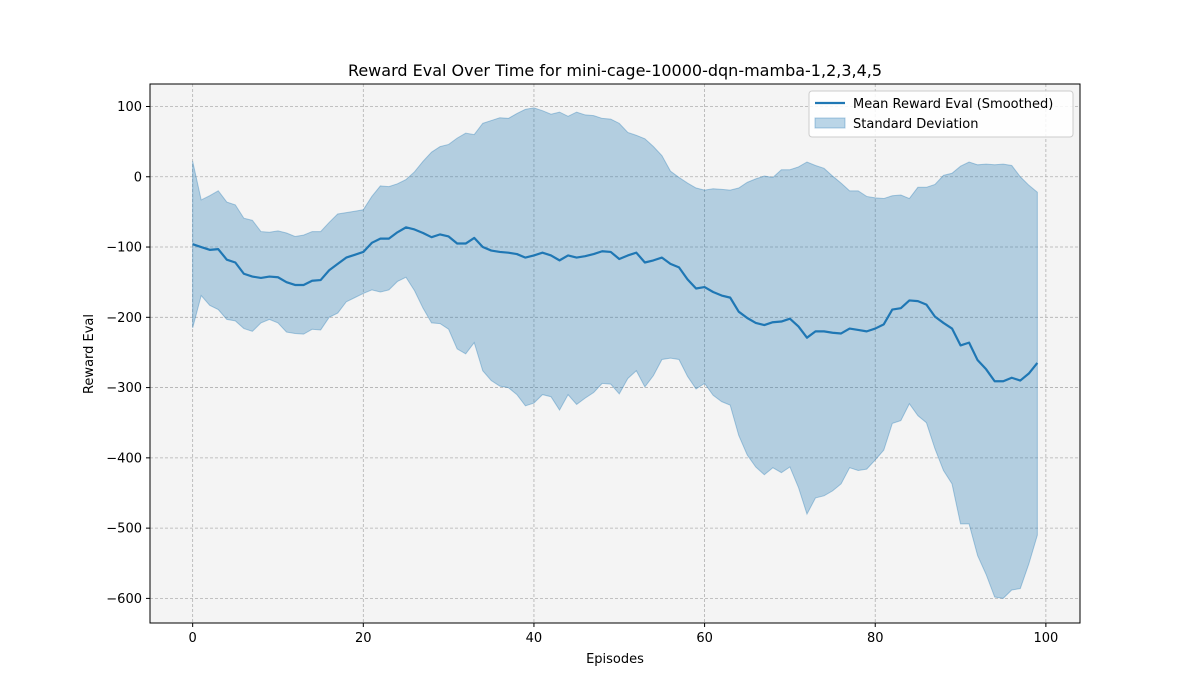  I want to click on y-tick-label-3: −200, so click(124, 318).